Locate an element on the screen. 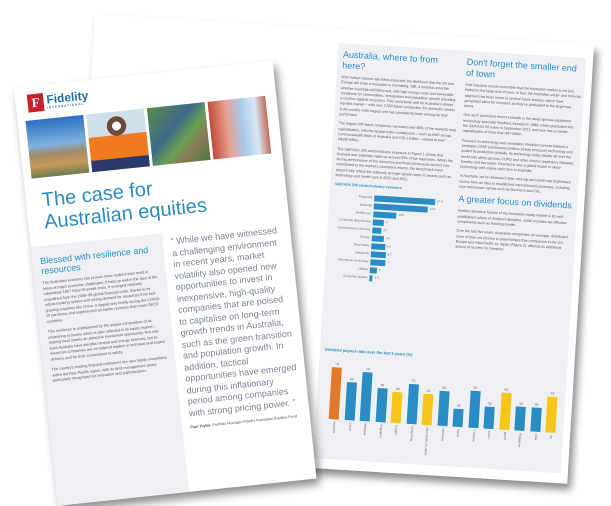 Image resolution: width=611 pixels, height=506 pixels. payout-label: World is located at coordinates (504, 435).